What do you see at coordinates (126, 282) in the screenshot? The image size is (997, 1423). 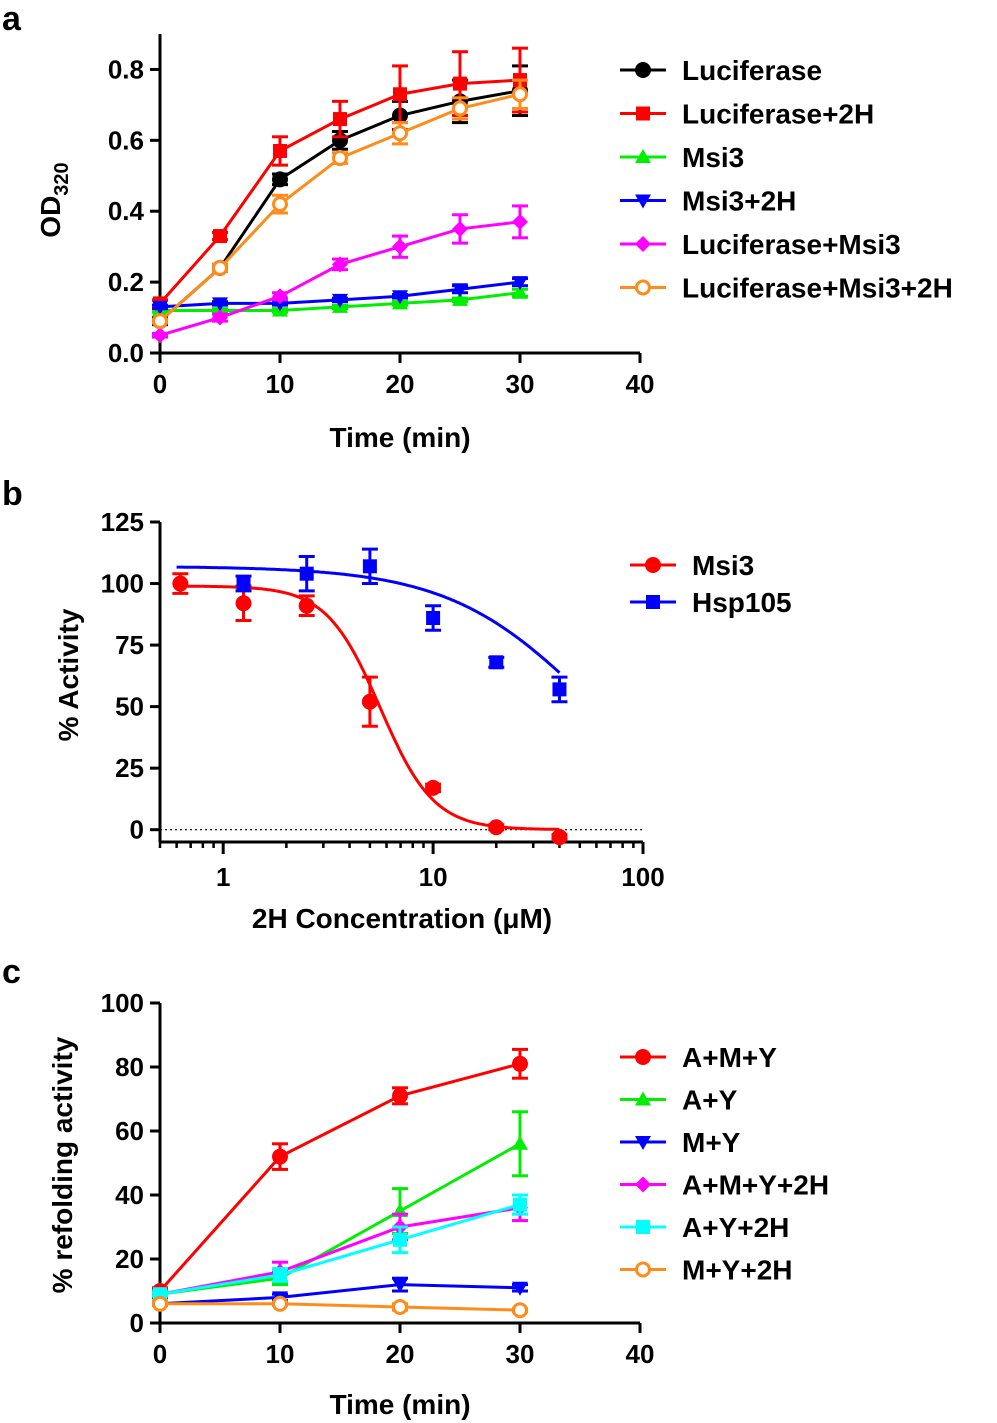 I see `panel-a-y-tick-label-1: 0.2` at bounding box center [126, 282].